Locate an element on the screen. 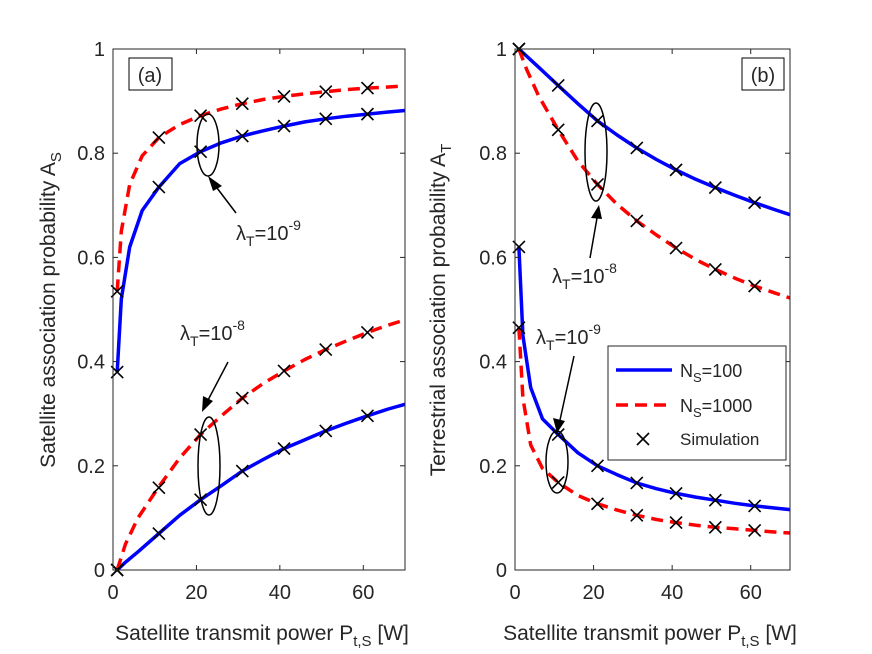 The image size is (872, 654). legend-label-ns1000: NS=1000 is located at coordinates (716, 408).